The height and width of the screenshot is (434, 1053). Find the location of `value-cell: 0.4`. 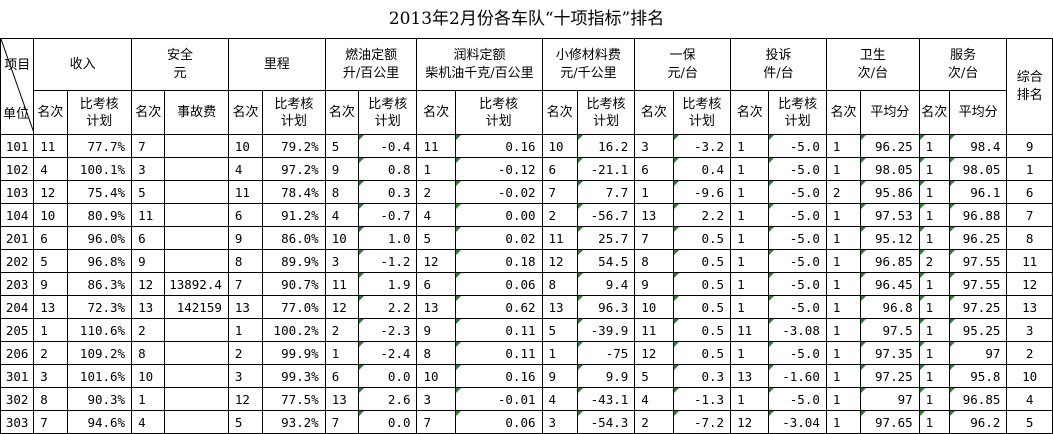

value-cell: 0.4 is located at coordinates (702, 169).